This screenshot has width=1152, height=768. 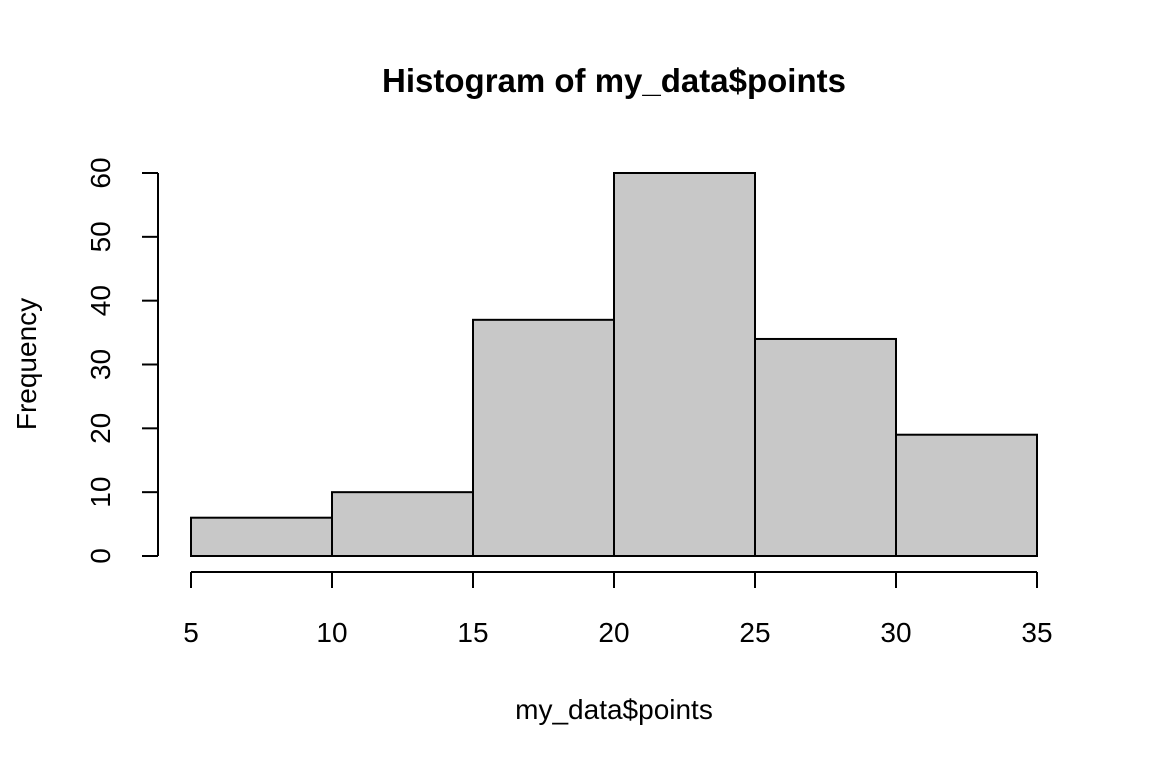 What do you see at coordinates (614, 709) in the screenshot?
I see `x-axis-label: my_data$points` at bounding box center [614, 709].